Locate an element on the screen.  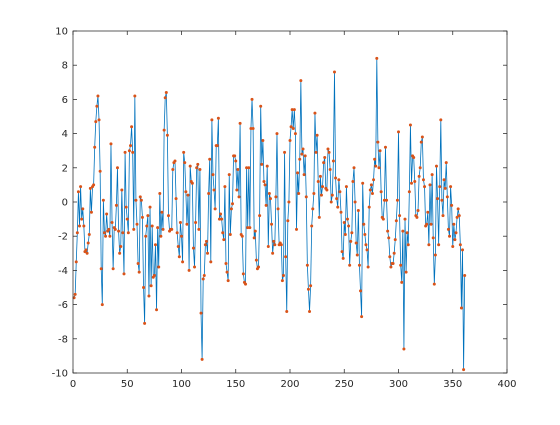
y-tick-label: 8 is located at coordinates (65, 66).